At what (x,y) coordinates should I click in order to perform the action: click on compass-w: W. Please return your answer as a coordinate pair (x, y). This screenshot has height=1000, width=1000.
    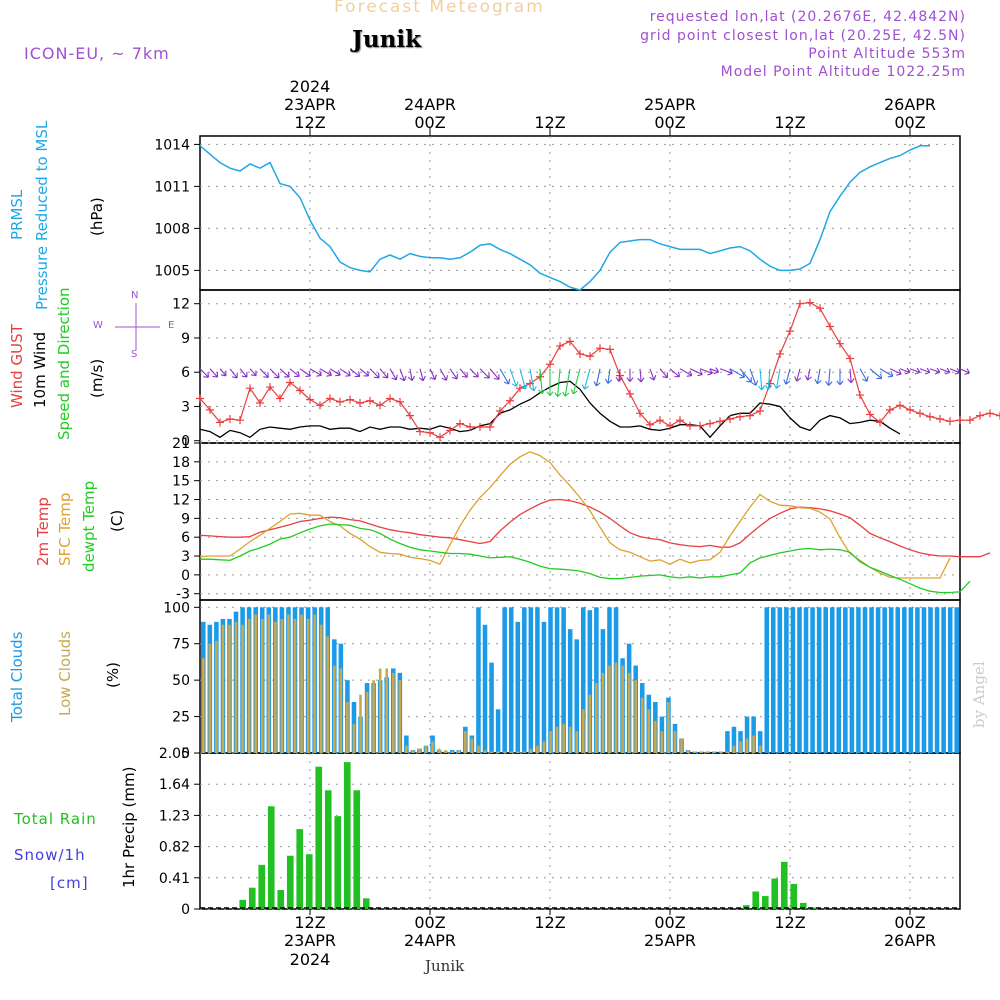
    Looking at the image, I should click on (98, 325).